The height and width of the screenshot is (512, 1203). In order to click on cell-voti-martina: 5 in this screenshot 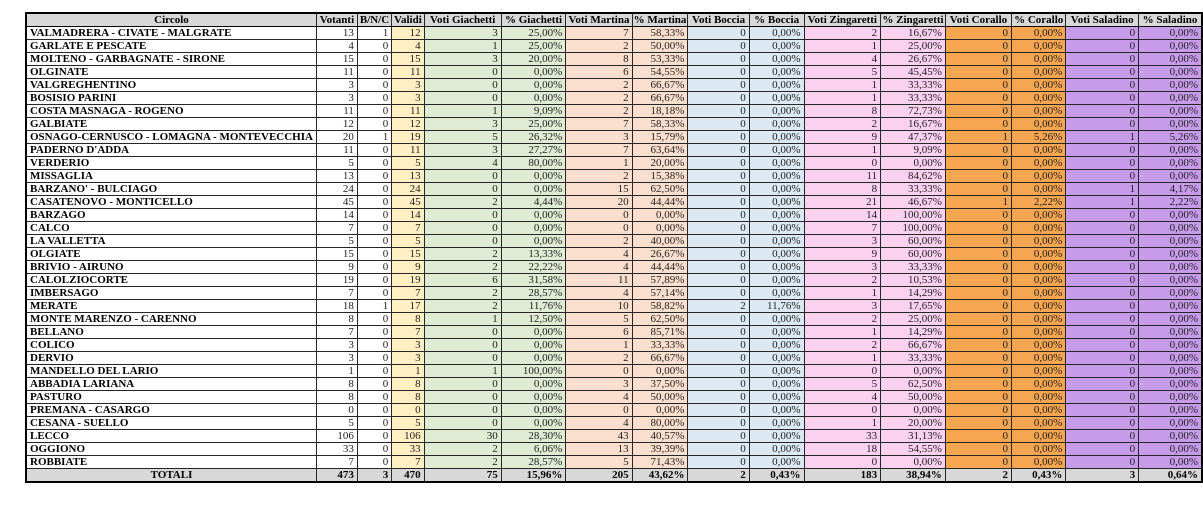, I will do `click(599, 462)`.